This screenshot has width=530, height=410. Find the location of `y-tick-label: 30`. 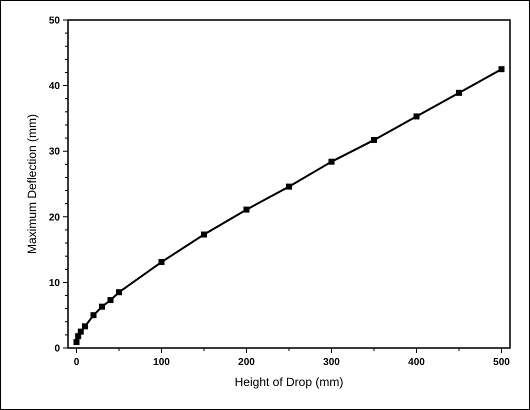

y-tick-label: 30 is located at coordinates (54, 152).